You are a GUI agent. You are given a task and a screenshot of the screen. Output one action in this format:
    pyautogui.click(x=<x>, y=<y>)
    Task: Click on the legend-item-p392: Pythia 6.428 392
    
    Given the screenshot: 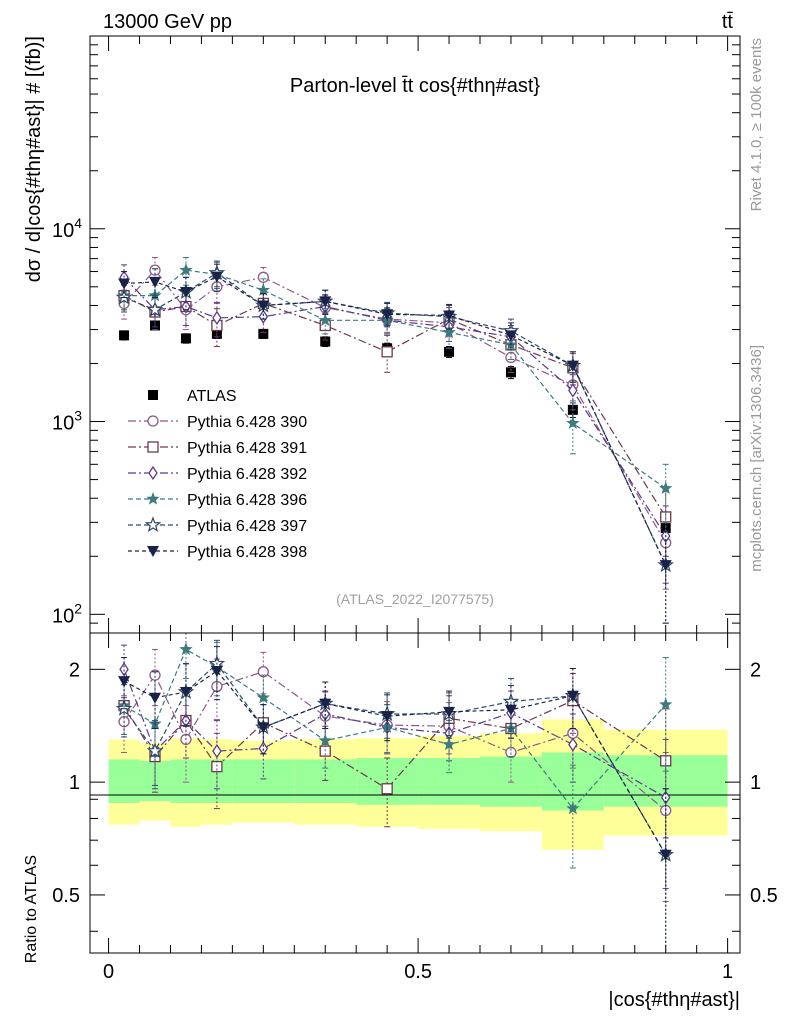 What is the action you would take?
    pyautogui.click(x=217, y=474)
    